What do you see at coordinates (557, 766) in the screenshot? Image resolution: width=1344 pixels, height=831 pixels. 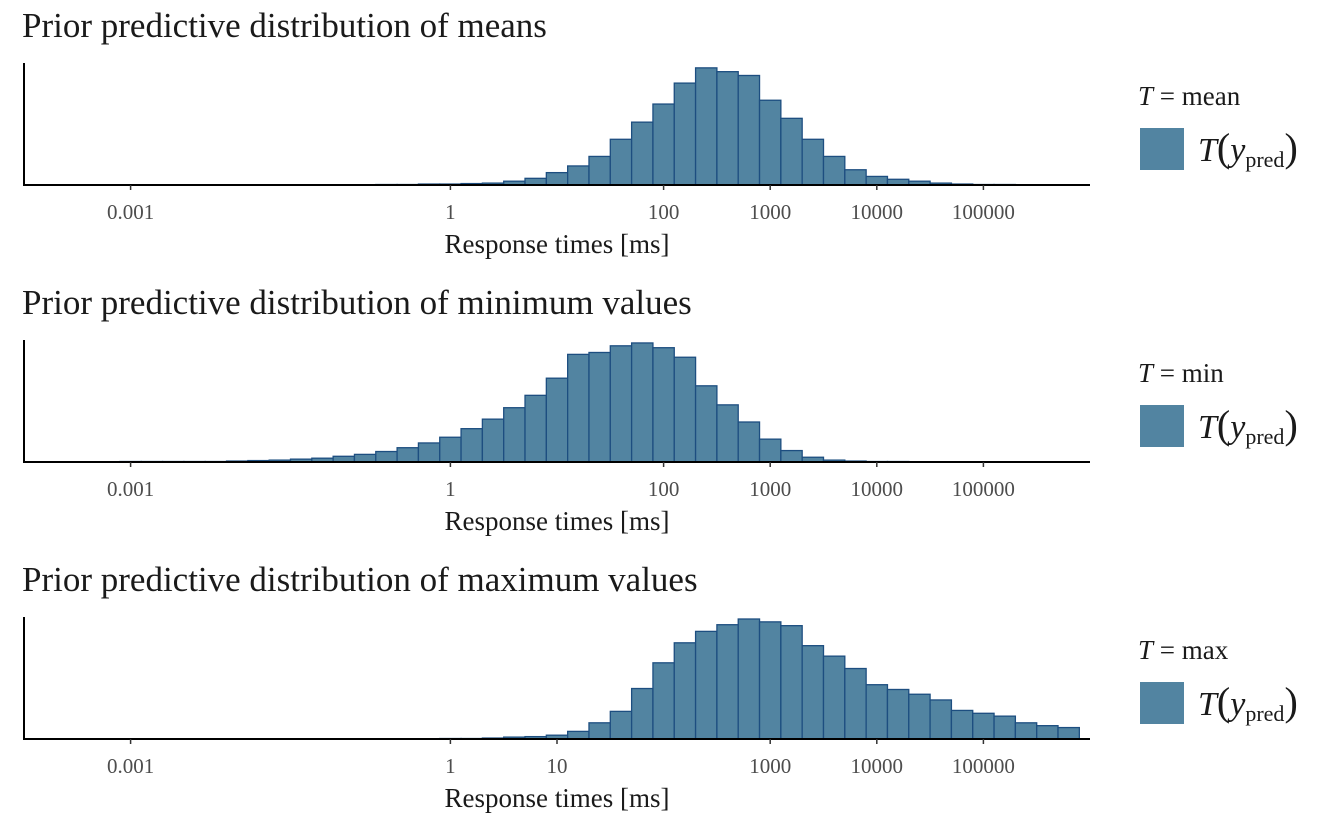 I see `x-tick-label: 10` at bounding box center [557, 766].